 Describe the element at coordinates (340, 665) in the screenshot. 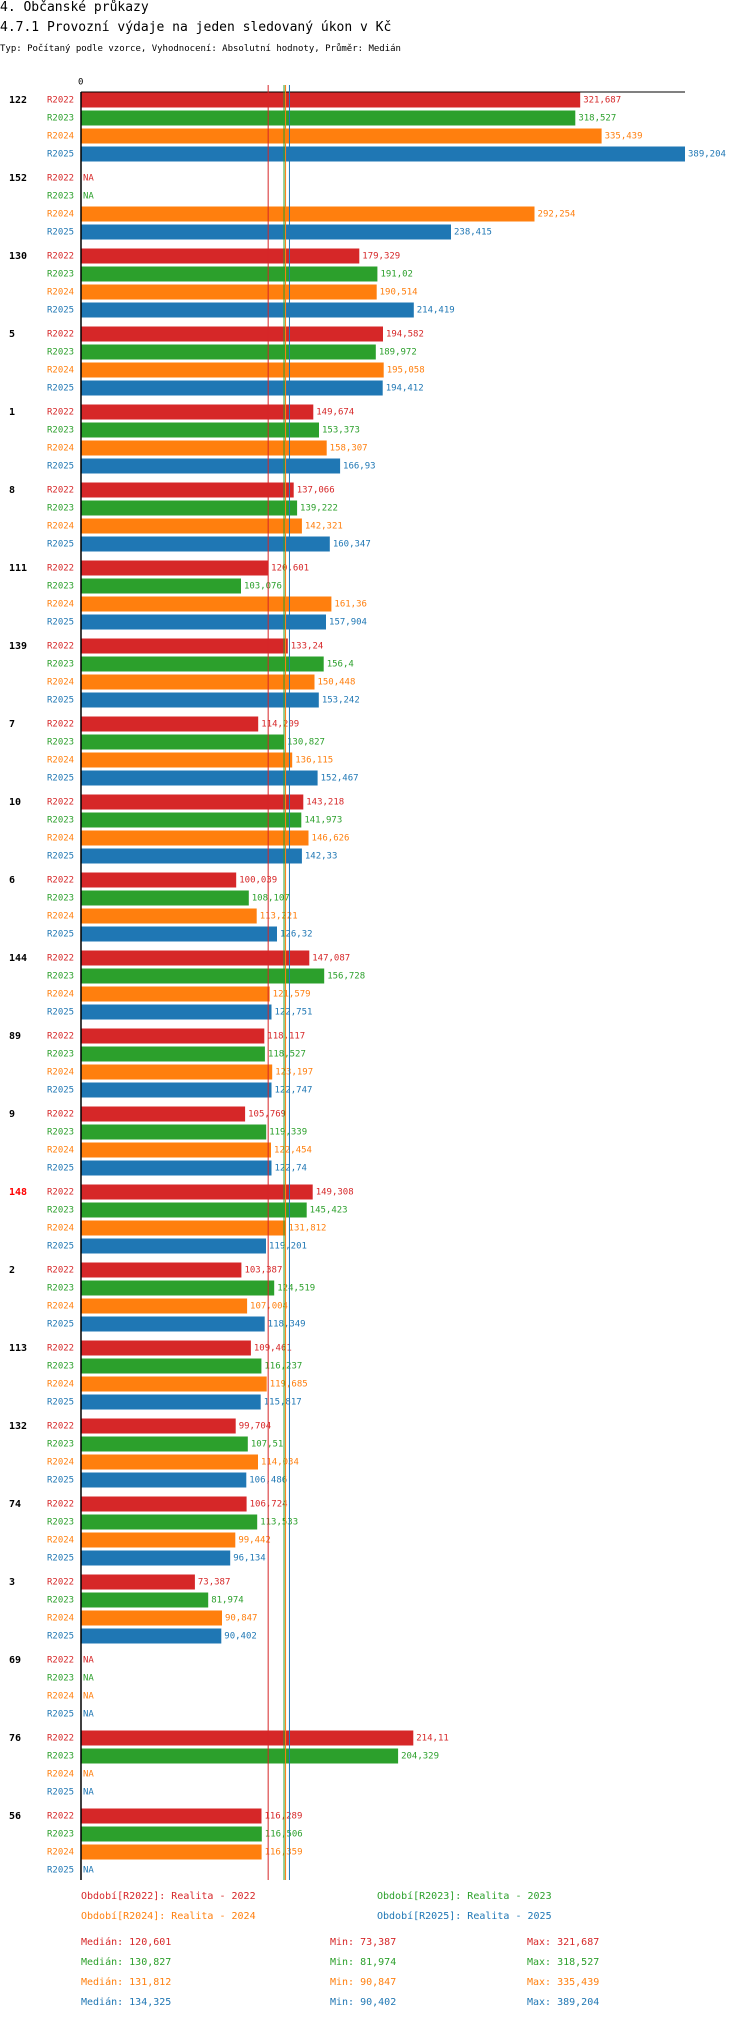

I see `bar-value-label: 156,4` at that location.